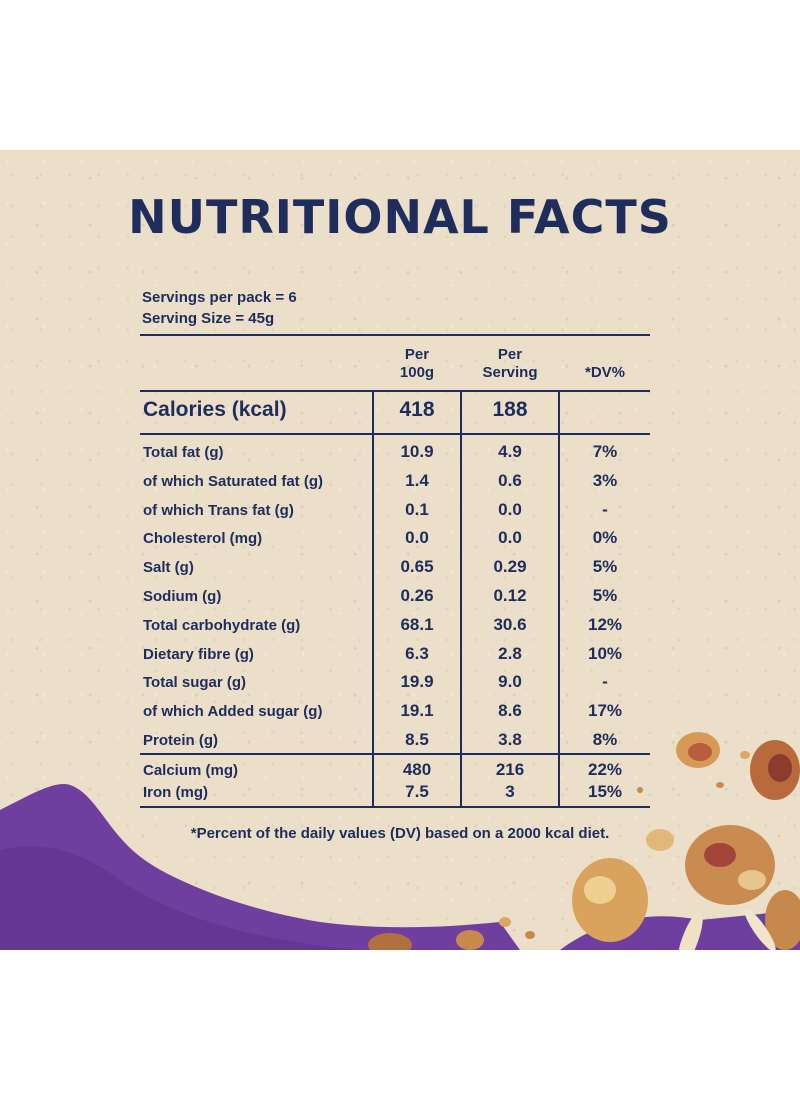  I want to click on page-title: NUTRITIONAL FACTS, so click(400, 217).